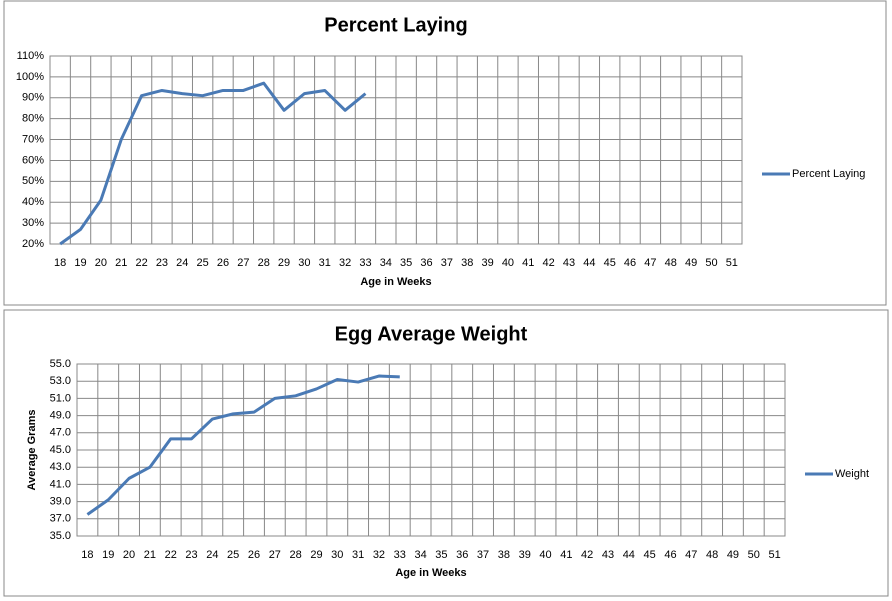 The height and width of the screenshot is (601, 892). I want to click on y-tick-label: 30%, so click(33, 223).